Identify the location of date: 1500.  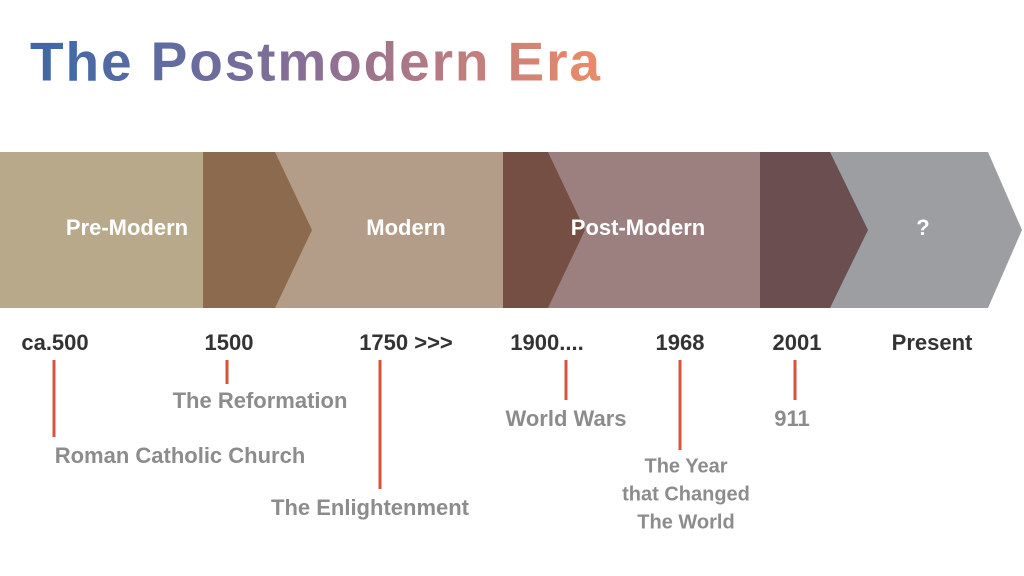
(229, 342).